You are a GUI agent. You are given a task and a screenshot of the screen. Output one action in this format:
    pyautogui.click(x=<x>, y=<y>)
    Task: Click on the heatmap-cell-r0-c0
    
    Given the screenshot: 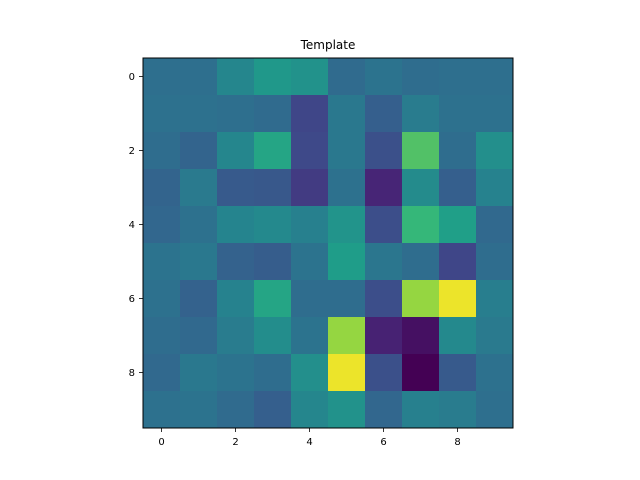 What is the action you would take?
    pyautogui.click(x=162, y=77)
    